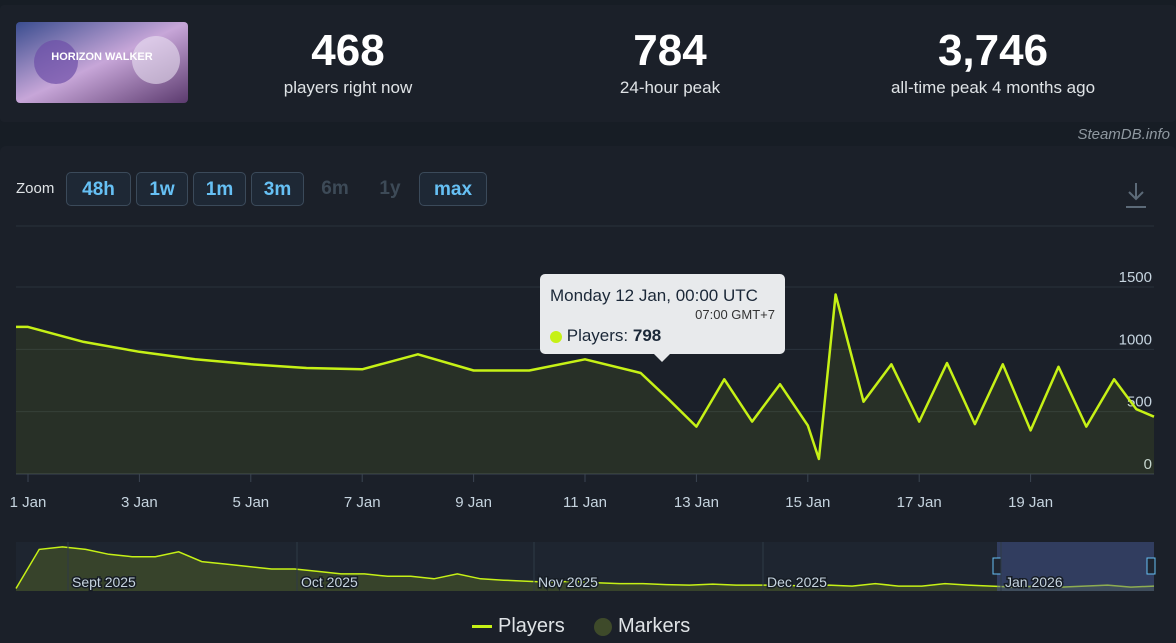 The height and width of the screenshot is (643, 1176). What do you see at coordinates (162, 189) in the screenshot?
I see `zoom-1w-button: 1w` at bounding box center [162, 189].